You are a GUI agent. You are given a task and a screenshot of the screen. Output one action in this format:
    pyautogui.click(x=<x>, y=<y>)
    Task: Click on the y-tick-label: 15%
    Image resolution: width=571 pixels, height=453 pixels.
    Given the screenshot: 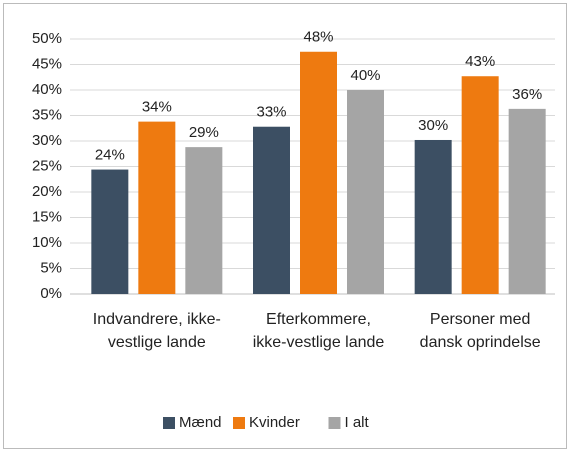 What is the action you would take?
    pyautogui.click(x=47, y=216)
    